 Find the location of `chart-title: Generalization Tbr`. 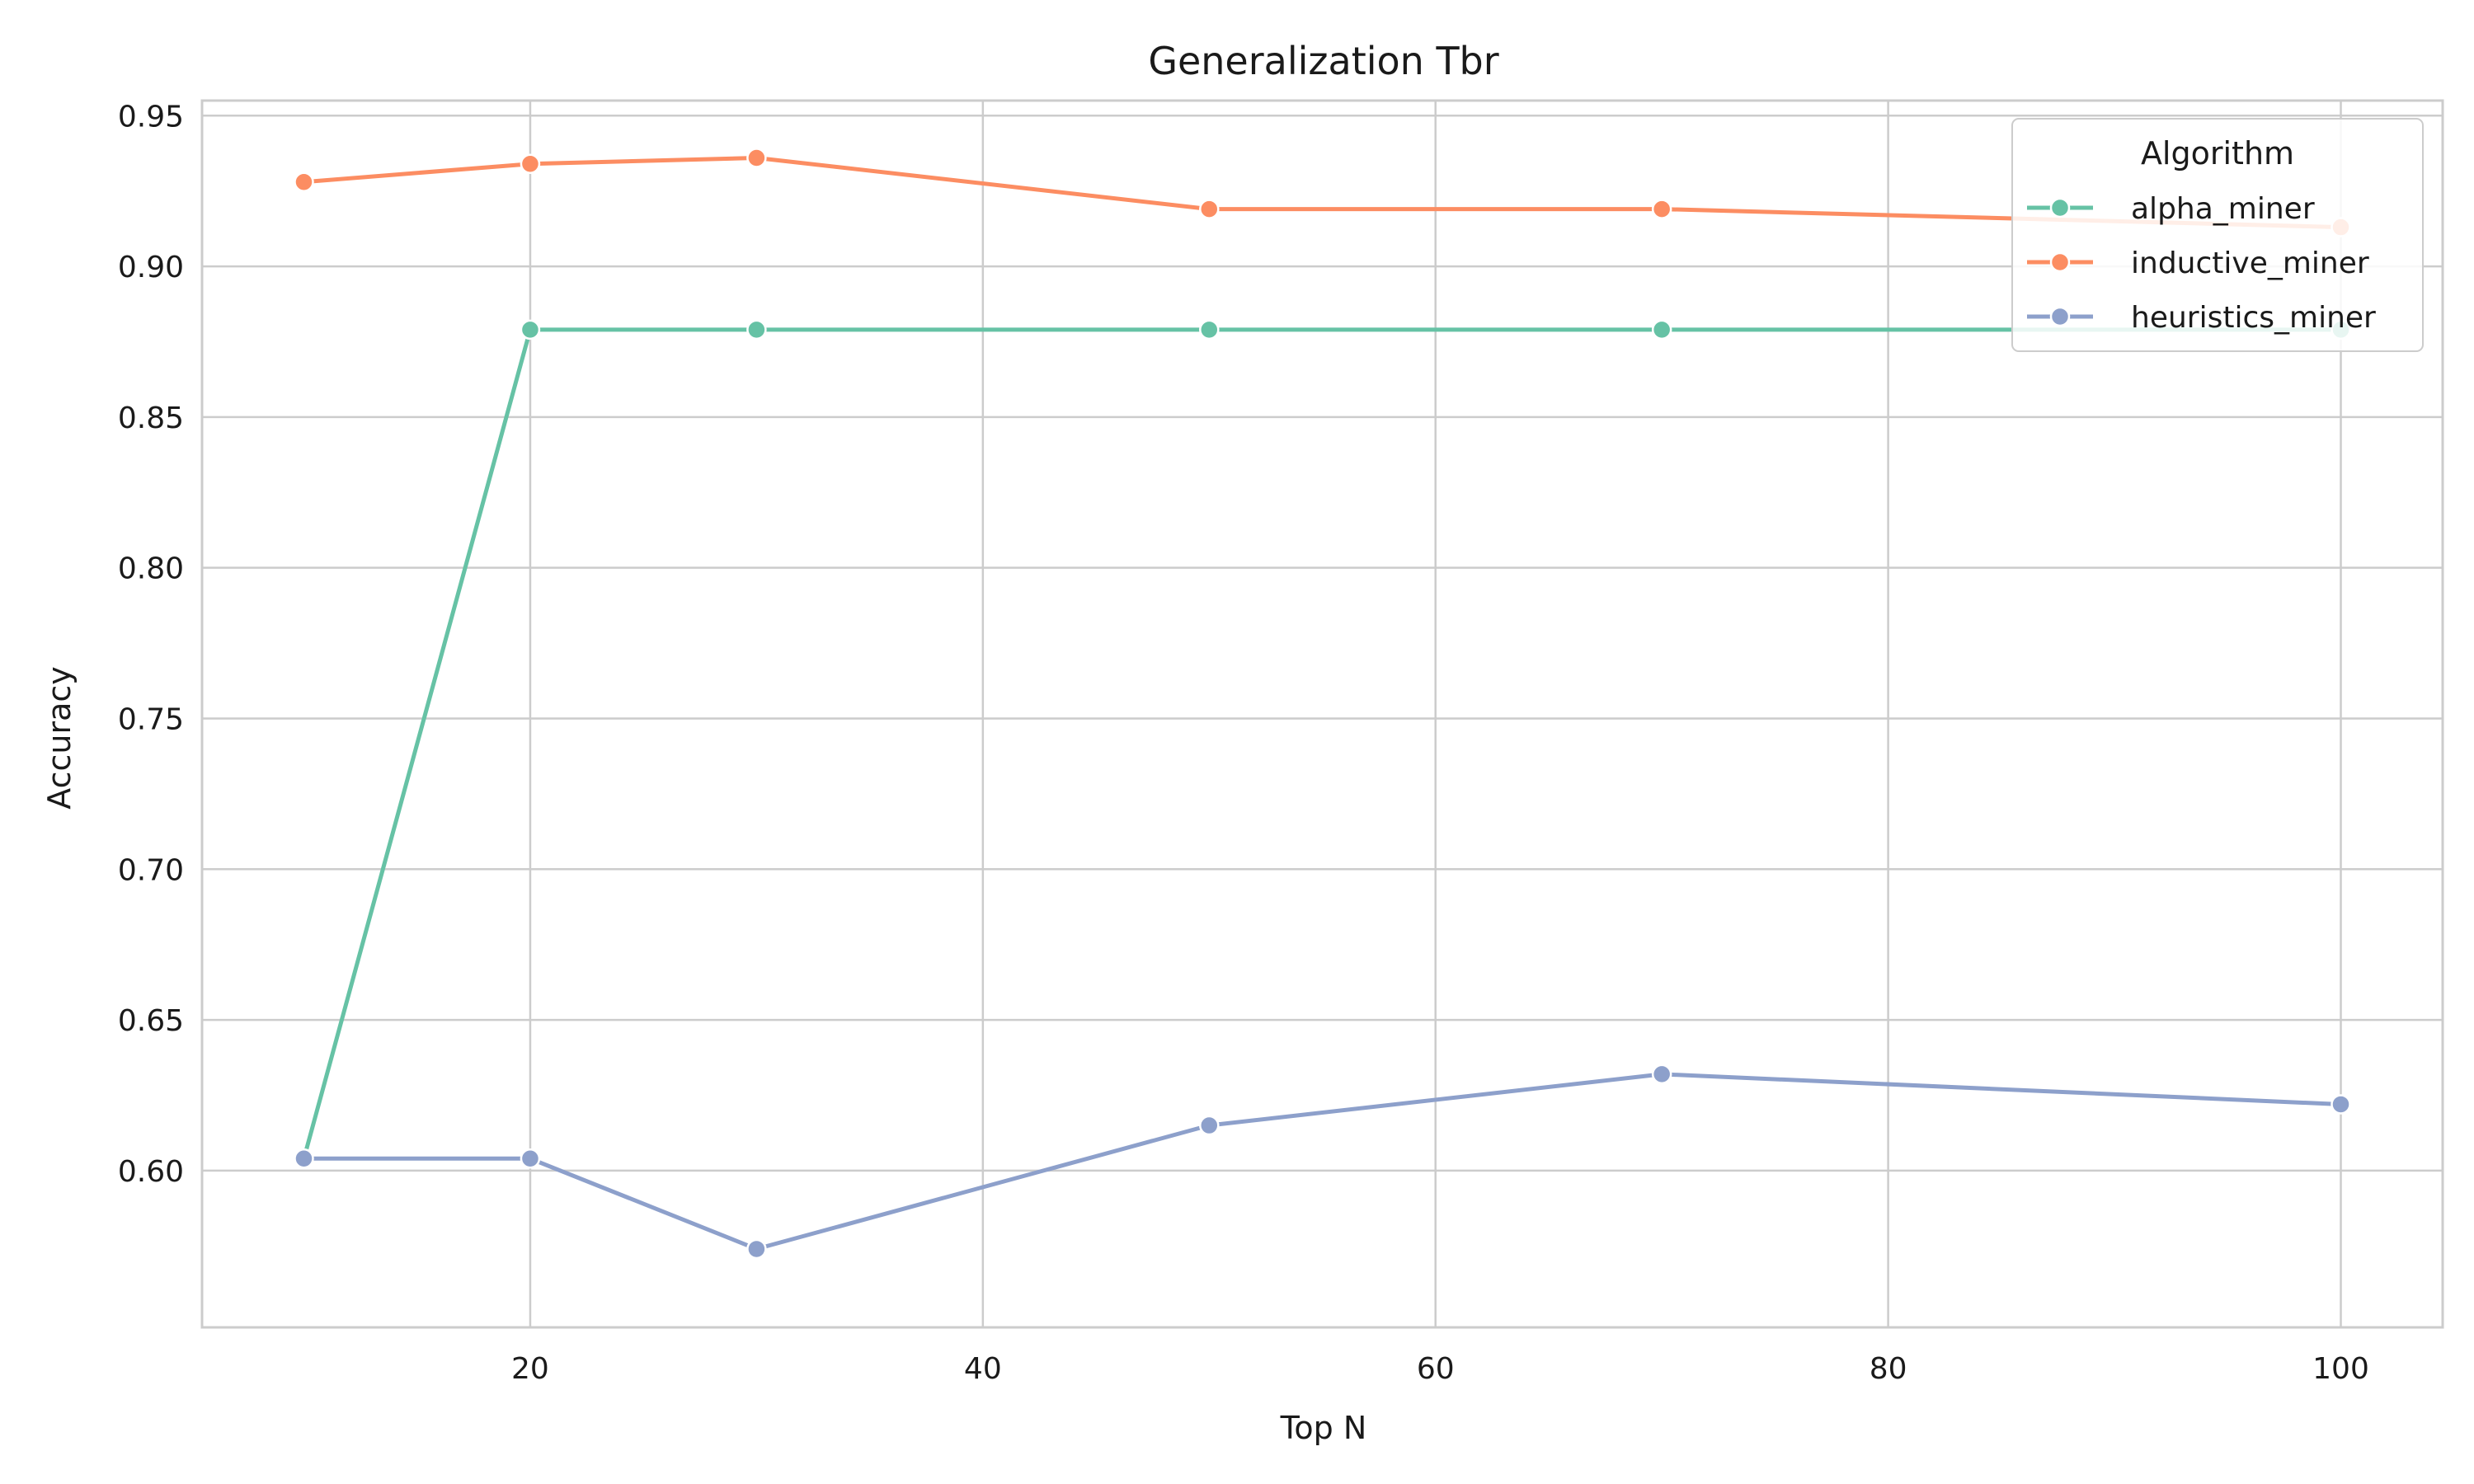

chart-title: Generalization Tbr is located at coordinates (1323, 61).